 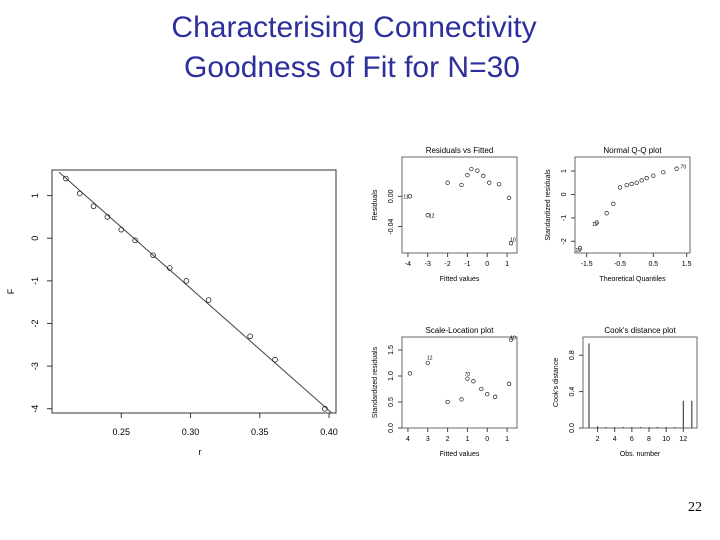 What do you see at coordinates (459, 330) in the screenshot?
I see `panel-title: Scale-Location plot` at bounding box center [459, 330].